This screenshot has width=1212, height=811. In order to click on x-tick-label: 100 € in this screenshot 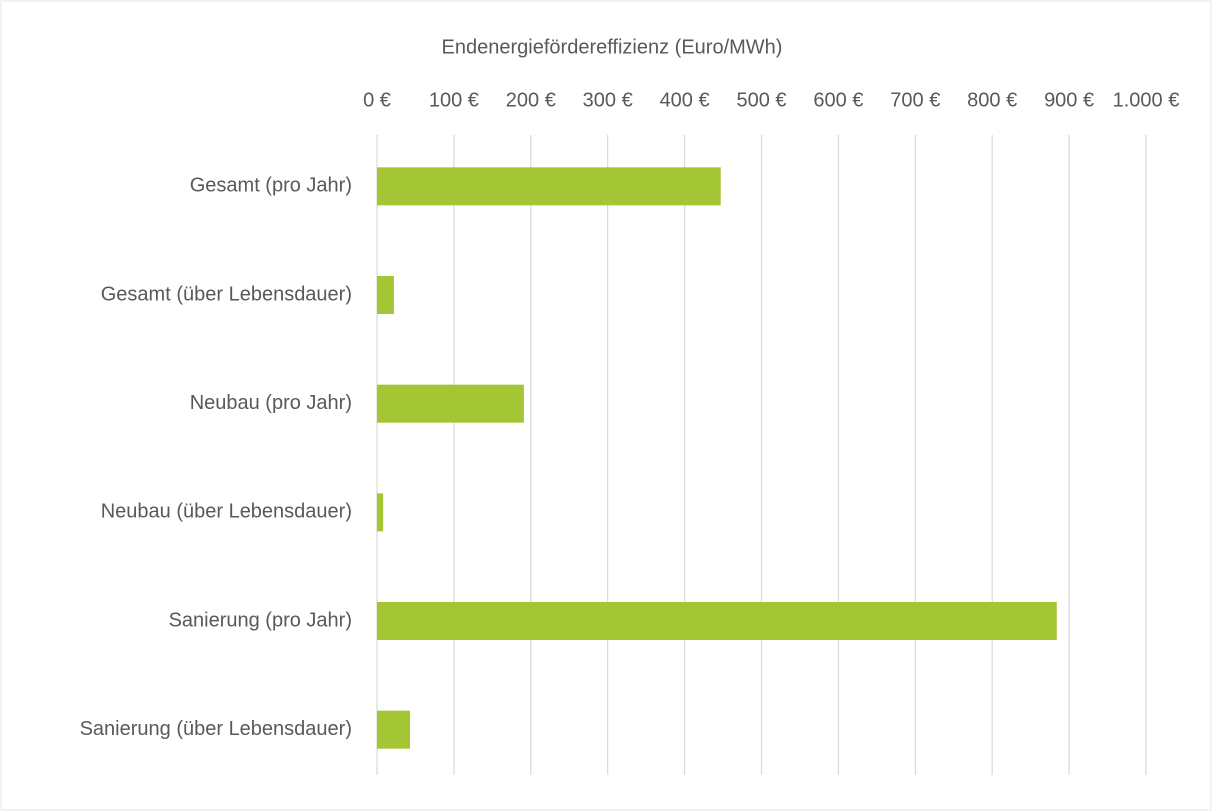, I will do `click(454, 100)`.